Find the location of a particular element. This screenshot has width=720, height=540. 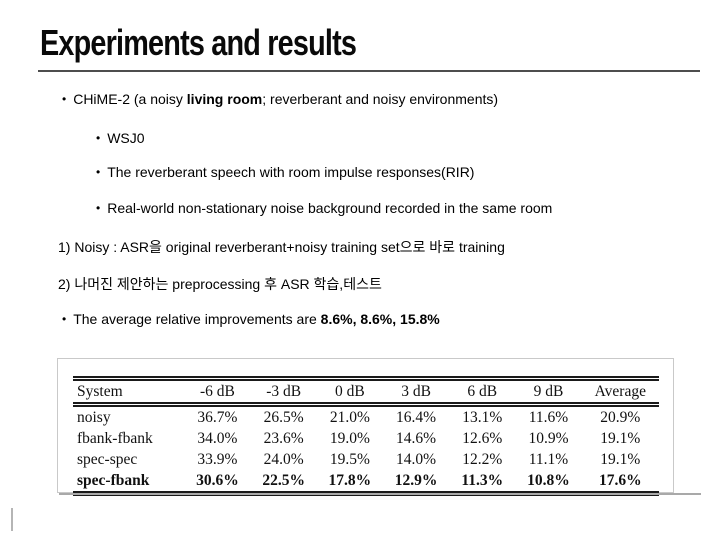

table-cell: noisy is located at coordinates (94, 417).